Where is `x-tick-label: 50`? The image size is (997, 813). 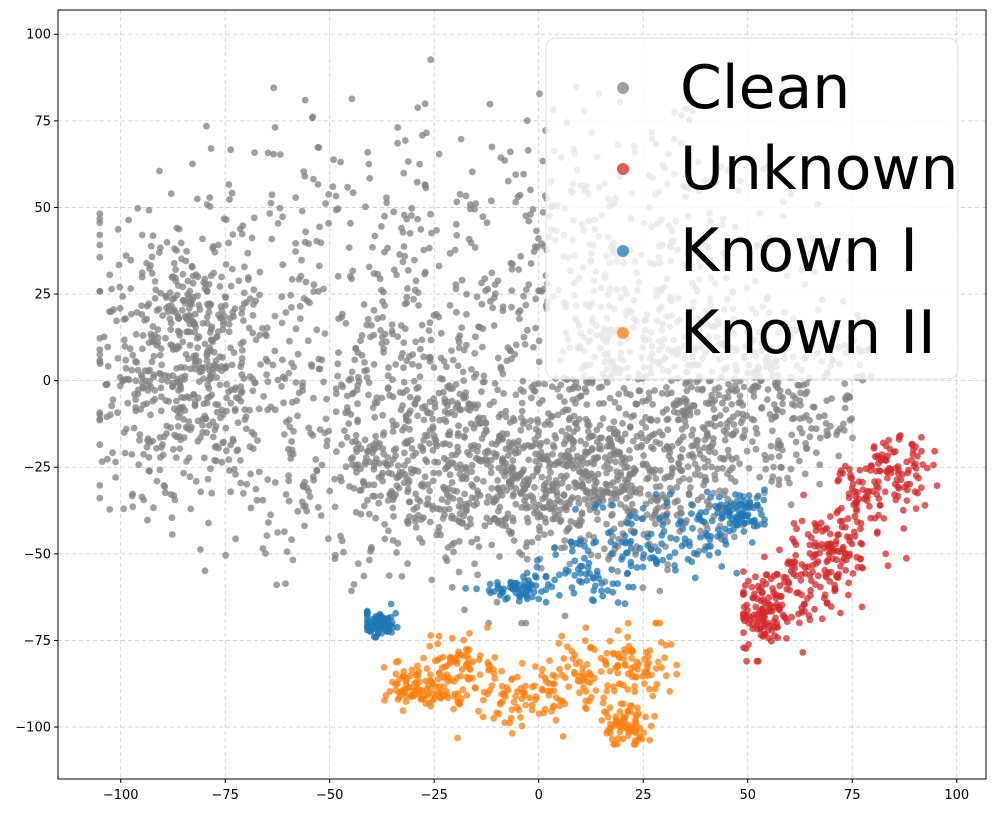
x-tick-label: 50 is located at coordinates (747, 795).